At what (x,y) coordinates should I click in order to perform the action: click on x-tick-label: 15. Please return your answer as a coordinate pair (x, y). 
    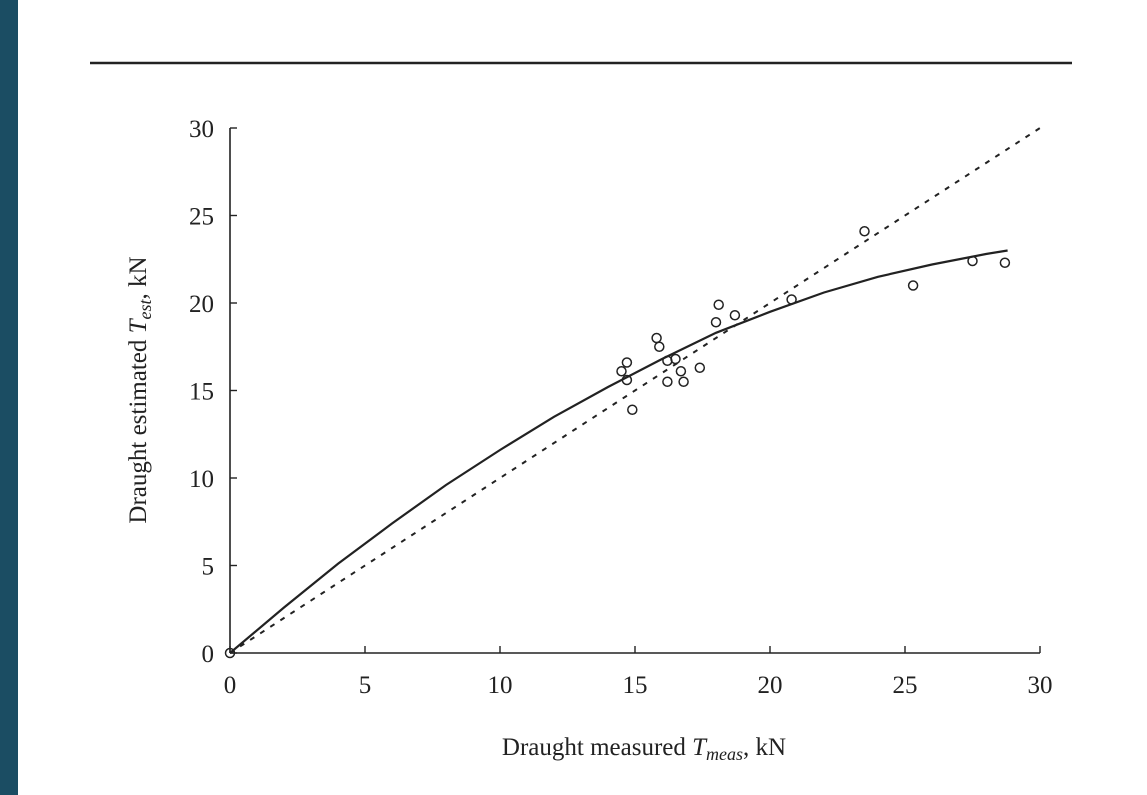
    Looking at the image, I should click on (635, 685).